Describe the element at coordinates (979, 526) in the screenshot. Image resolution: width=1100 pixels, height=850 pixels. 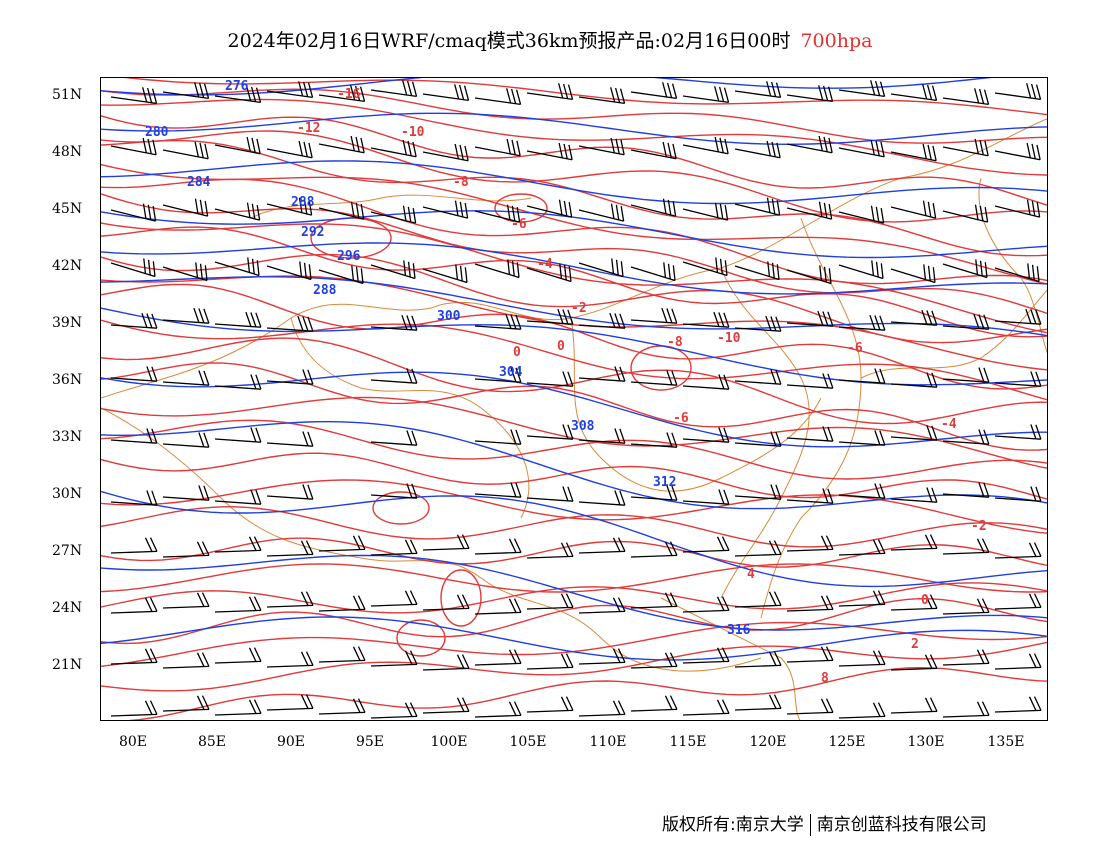
I see `temperature-label: -2` at that location.